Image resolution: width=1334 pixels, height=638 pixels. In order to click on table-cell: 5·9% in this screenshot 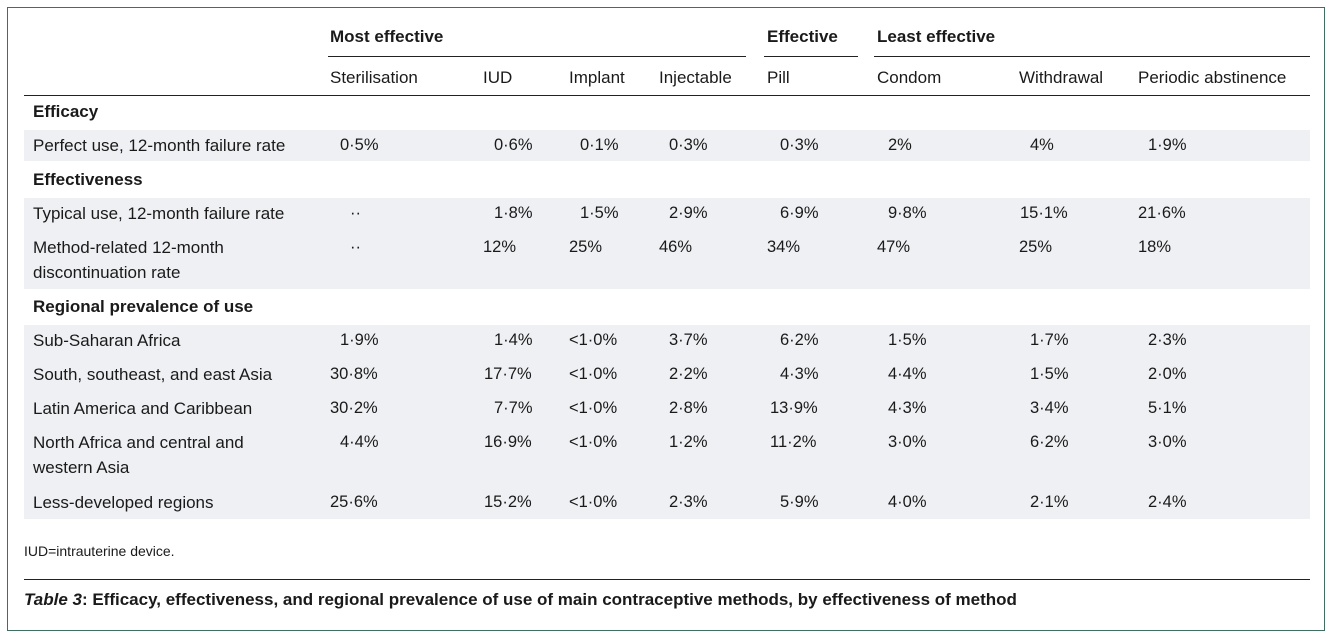, I will do `click(799, 502)`.